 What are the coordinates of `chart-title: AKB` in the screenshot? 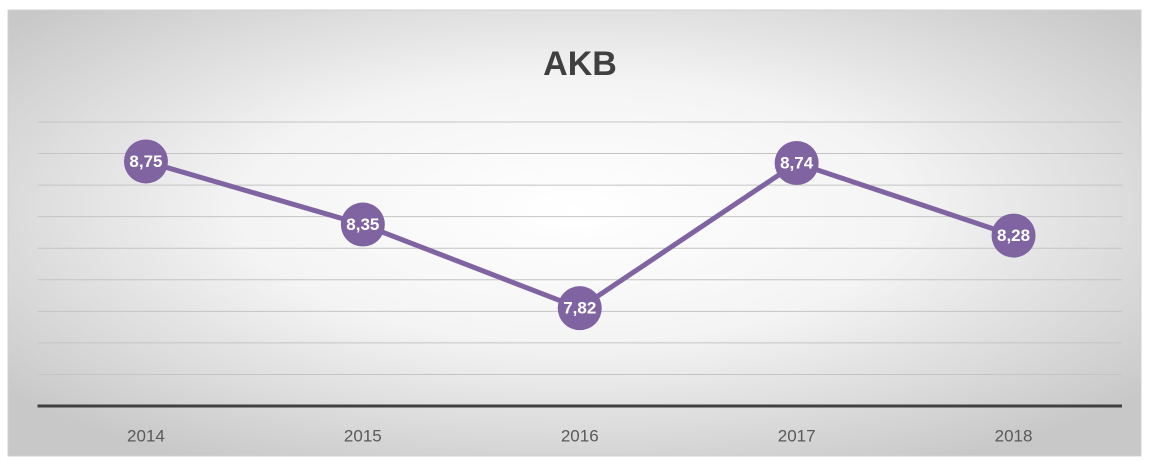 It's located at (580, 64).